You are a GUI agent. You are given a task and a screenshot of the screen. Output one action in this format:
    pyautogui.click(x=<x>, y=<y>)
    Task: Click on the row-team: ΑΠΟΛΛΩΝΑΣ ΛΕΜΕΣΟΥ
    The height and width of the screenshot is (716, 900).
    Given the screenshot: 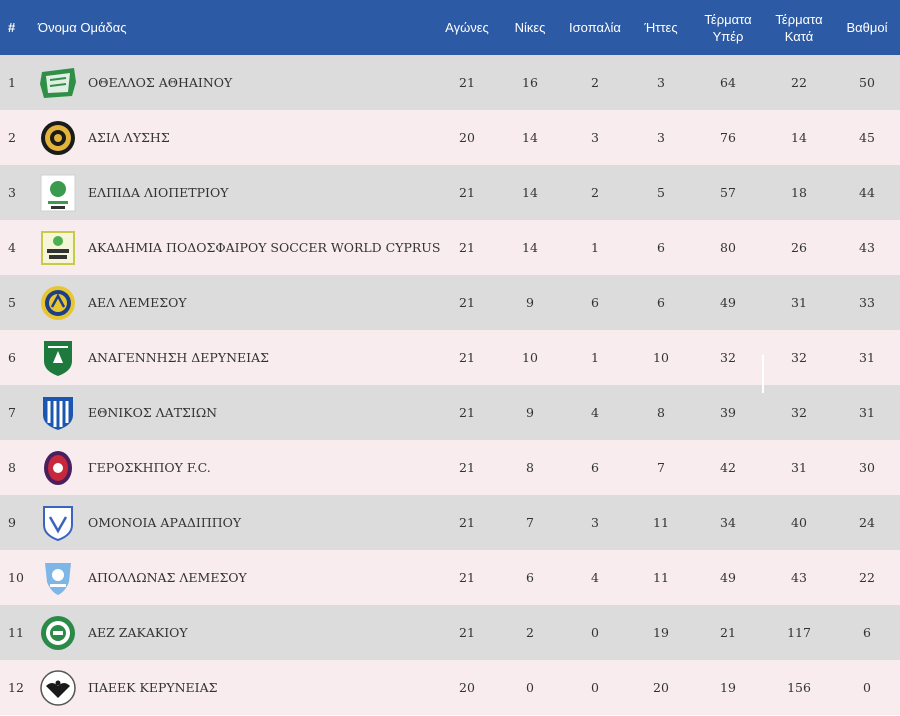 What is the action you would take?
    pyautogui.click(x=235, y=578)
    